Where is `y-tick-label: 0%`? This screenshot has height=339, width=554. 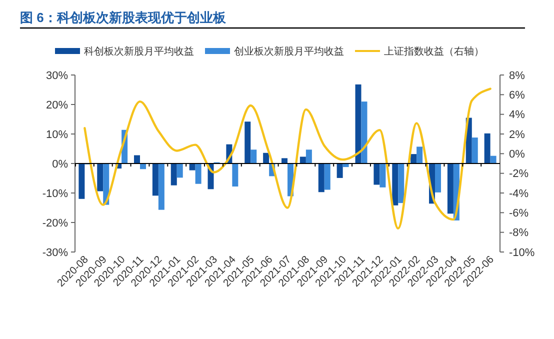 y-tick-label: 0% is located at coordinates (60, 164).